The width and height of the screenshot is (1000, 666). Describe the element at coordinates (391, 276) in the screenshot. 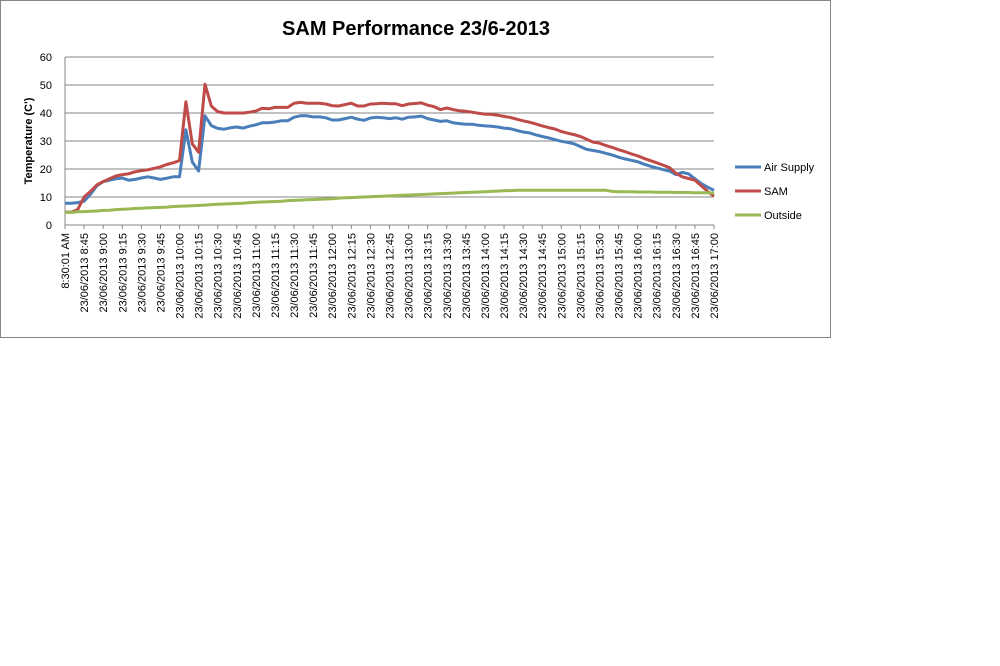

I see `x-tick-label: 23/06/2013 12:45` at that location.